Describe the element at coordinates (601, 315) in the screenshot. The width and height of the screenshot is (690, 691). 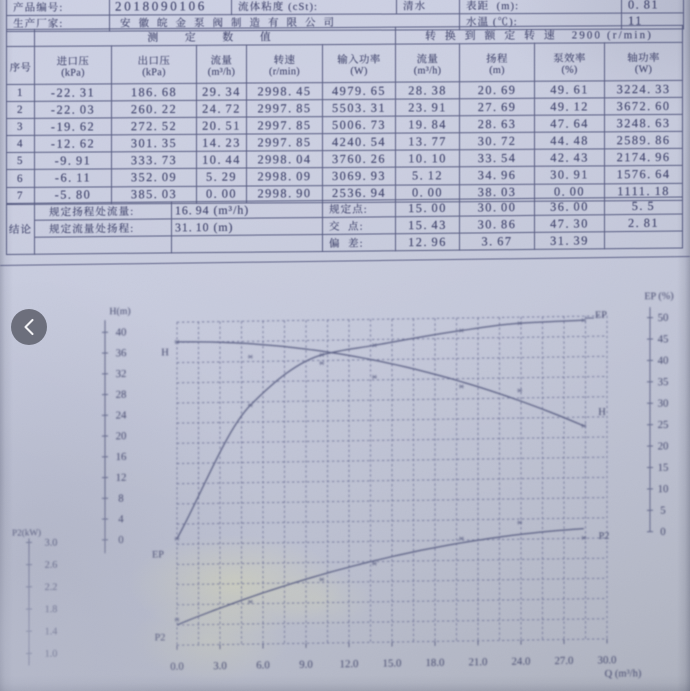
I see `curve-label-ep-right: EP` at that location.